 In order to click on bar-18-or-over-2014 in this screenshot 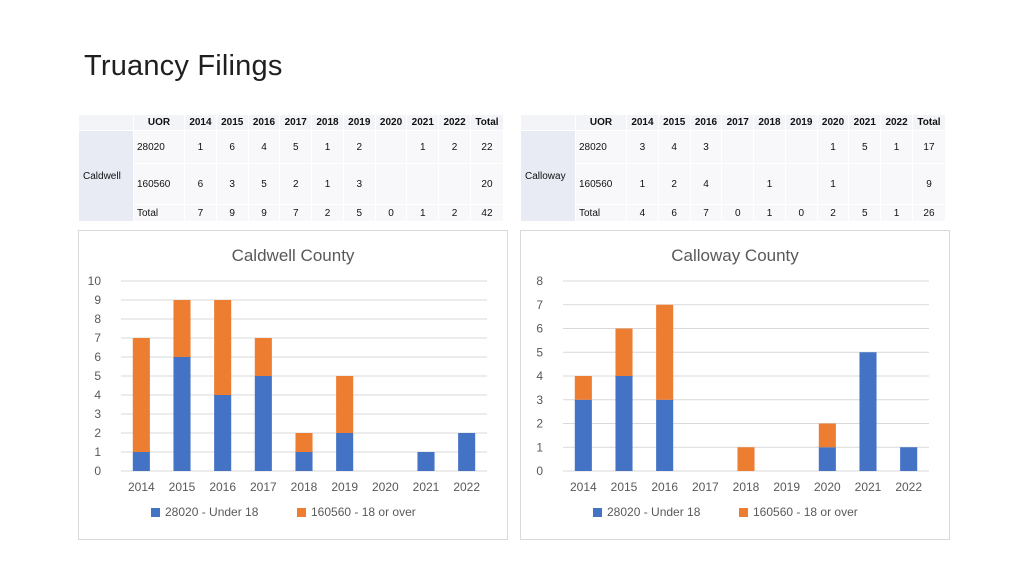, I will do `click(583, 388)`.